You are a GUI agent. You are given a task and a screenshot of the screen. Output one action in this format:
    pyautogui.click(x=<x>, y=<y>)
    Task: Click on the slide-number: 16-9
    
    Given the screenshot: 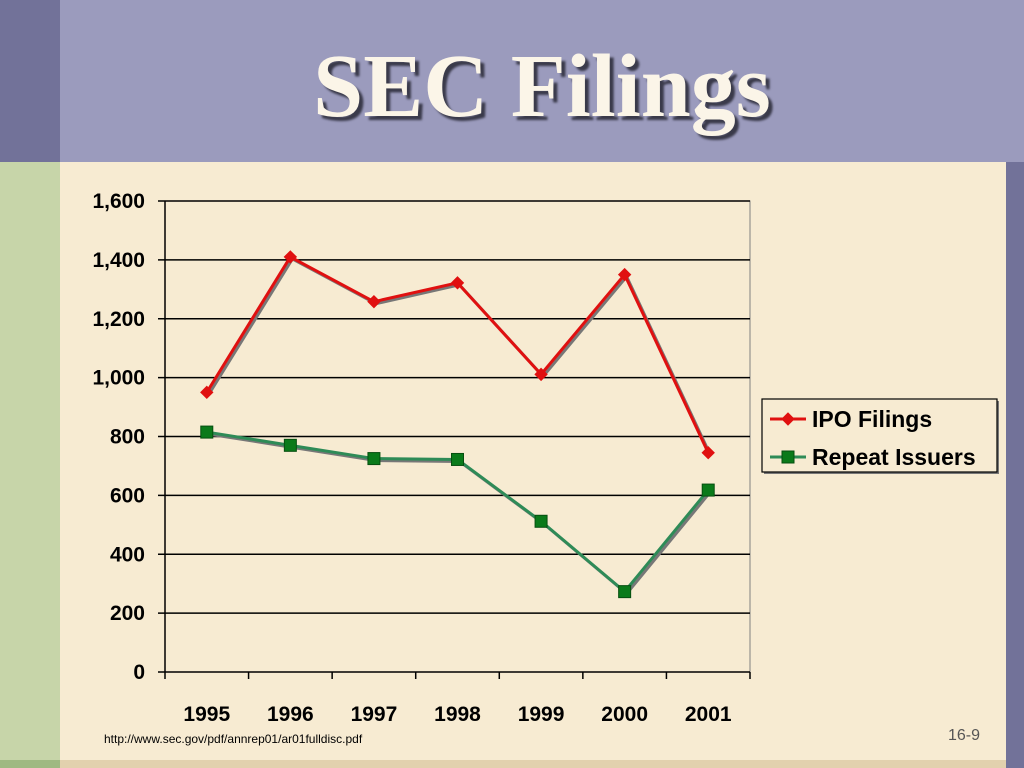 What is the action you would take?
    pyautogui.click(x=963, y=735)
    